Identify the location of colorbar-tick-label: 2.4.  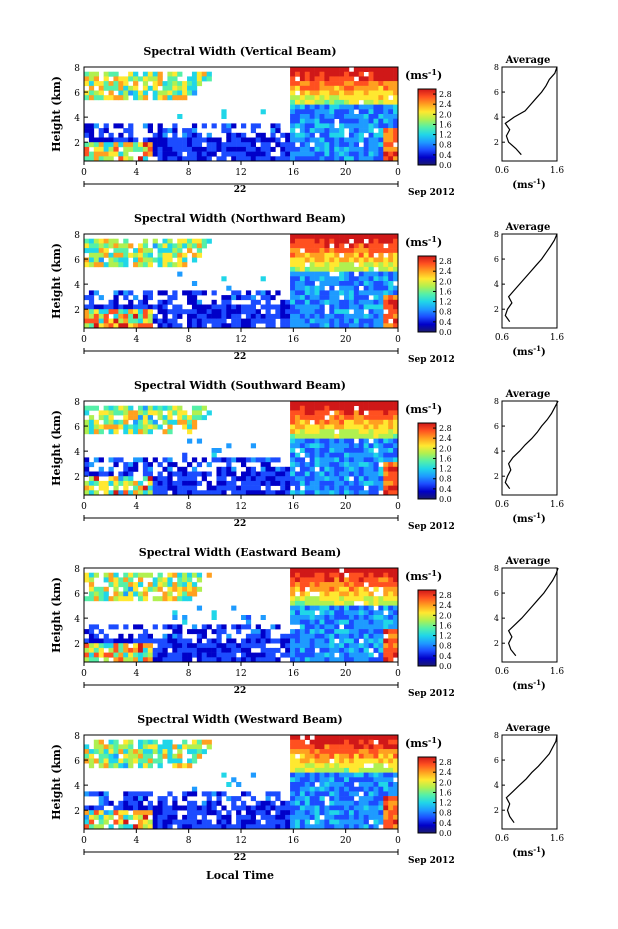
(445, 438).